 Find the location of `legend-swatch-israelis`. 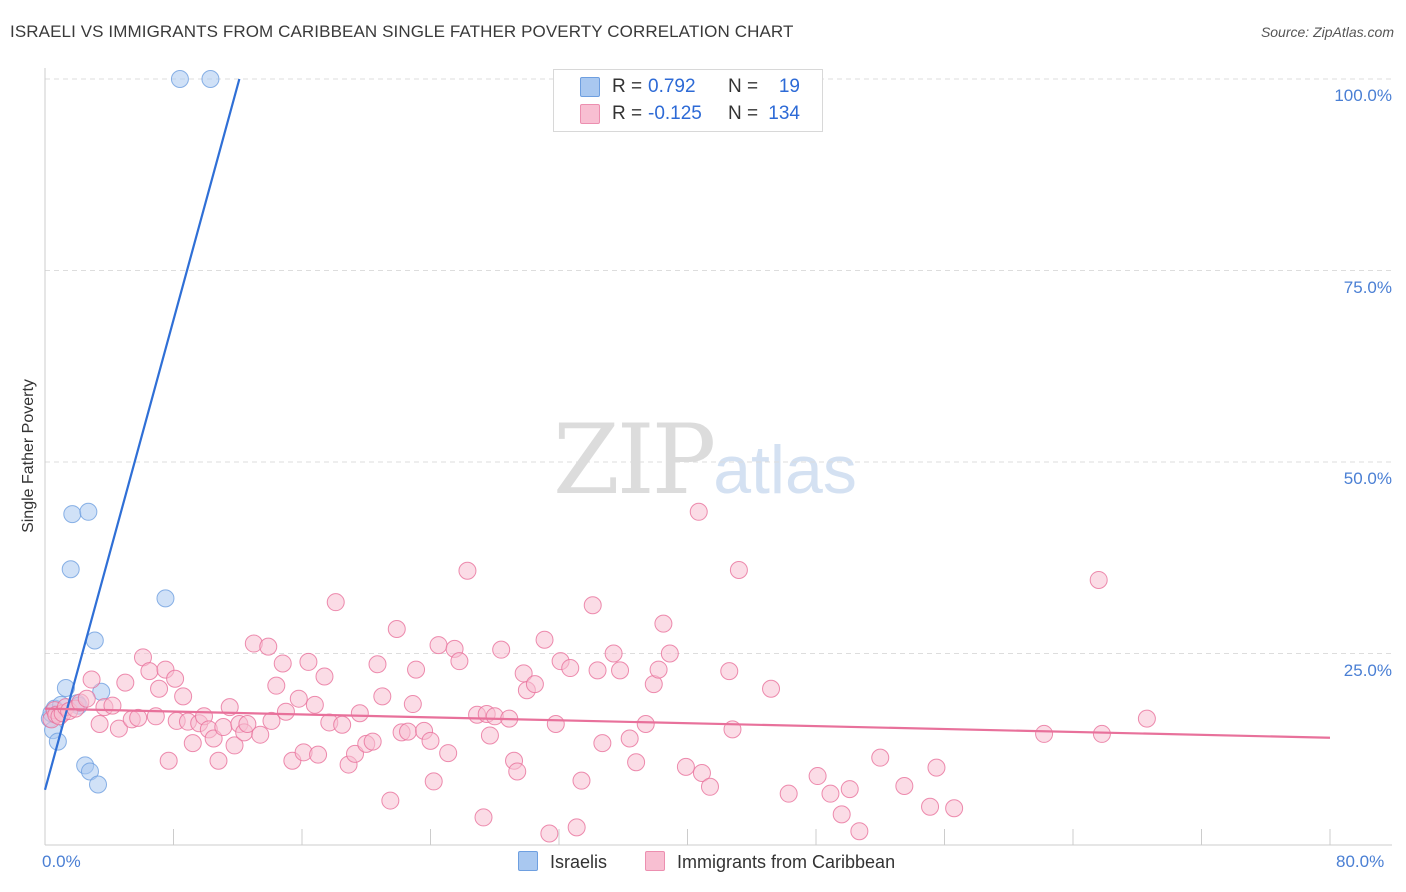

legend-swatch-israelis is located at coordinates (528, 861).